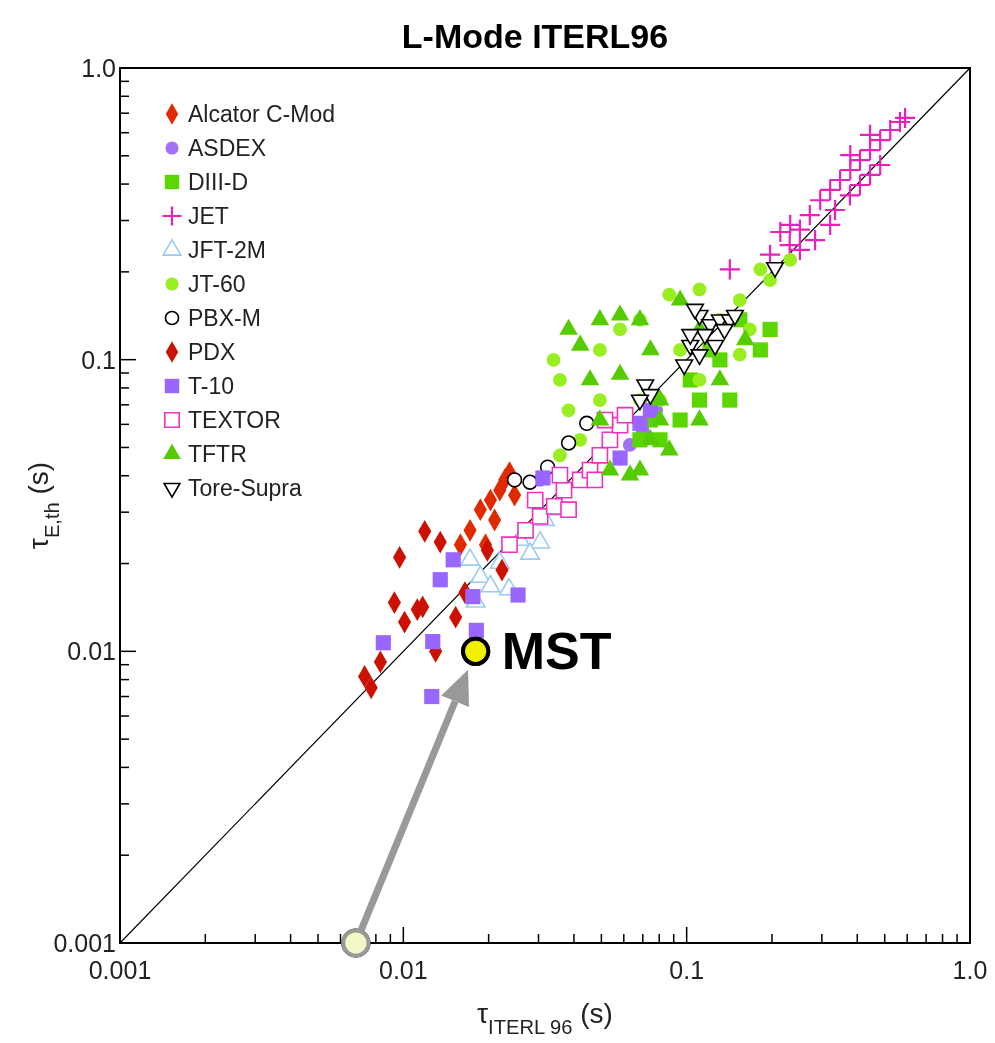  I want to click on legend-label: PBX-M, so click(224, 318).